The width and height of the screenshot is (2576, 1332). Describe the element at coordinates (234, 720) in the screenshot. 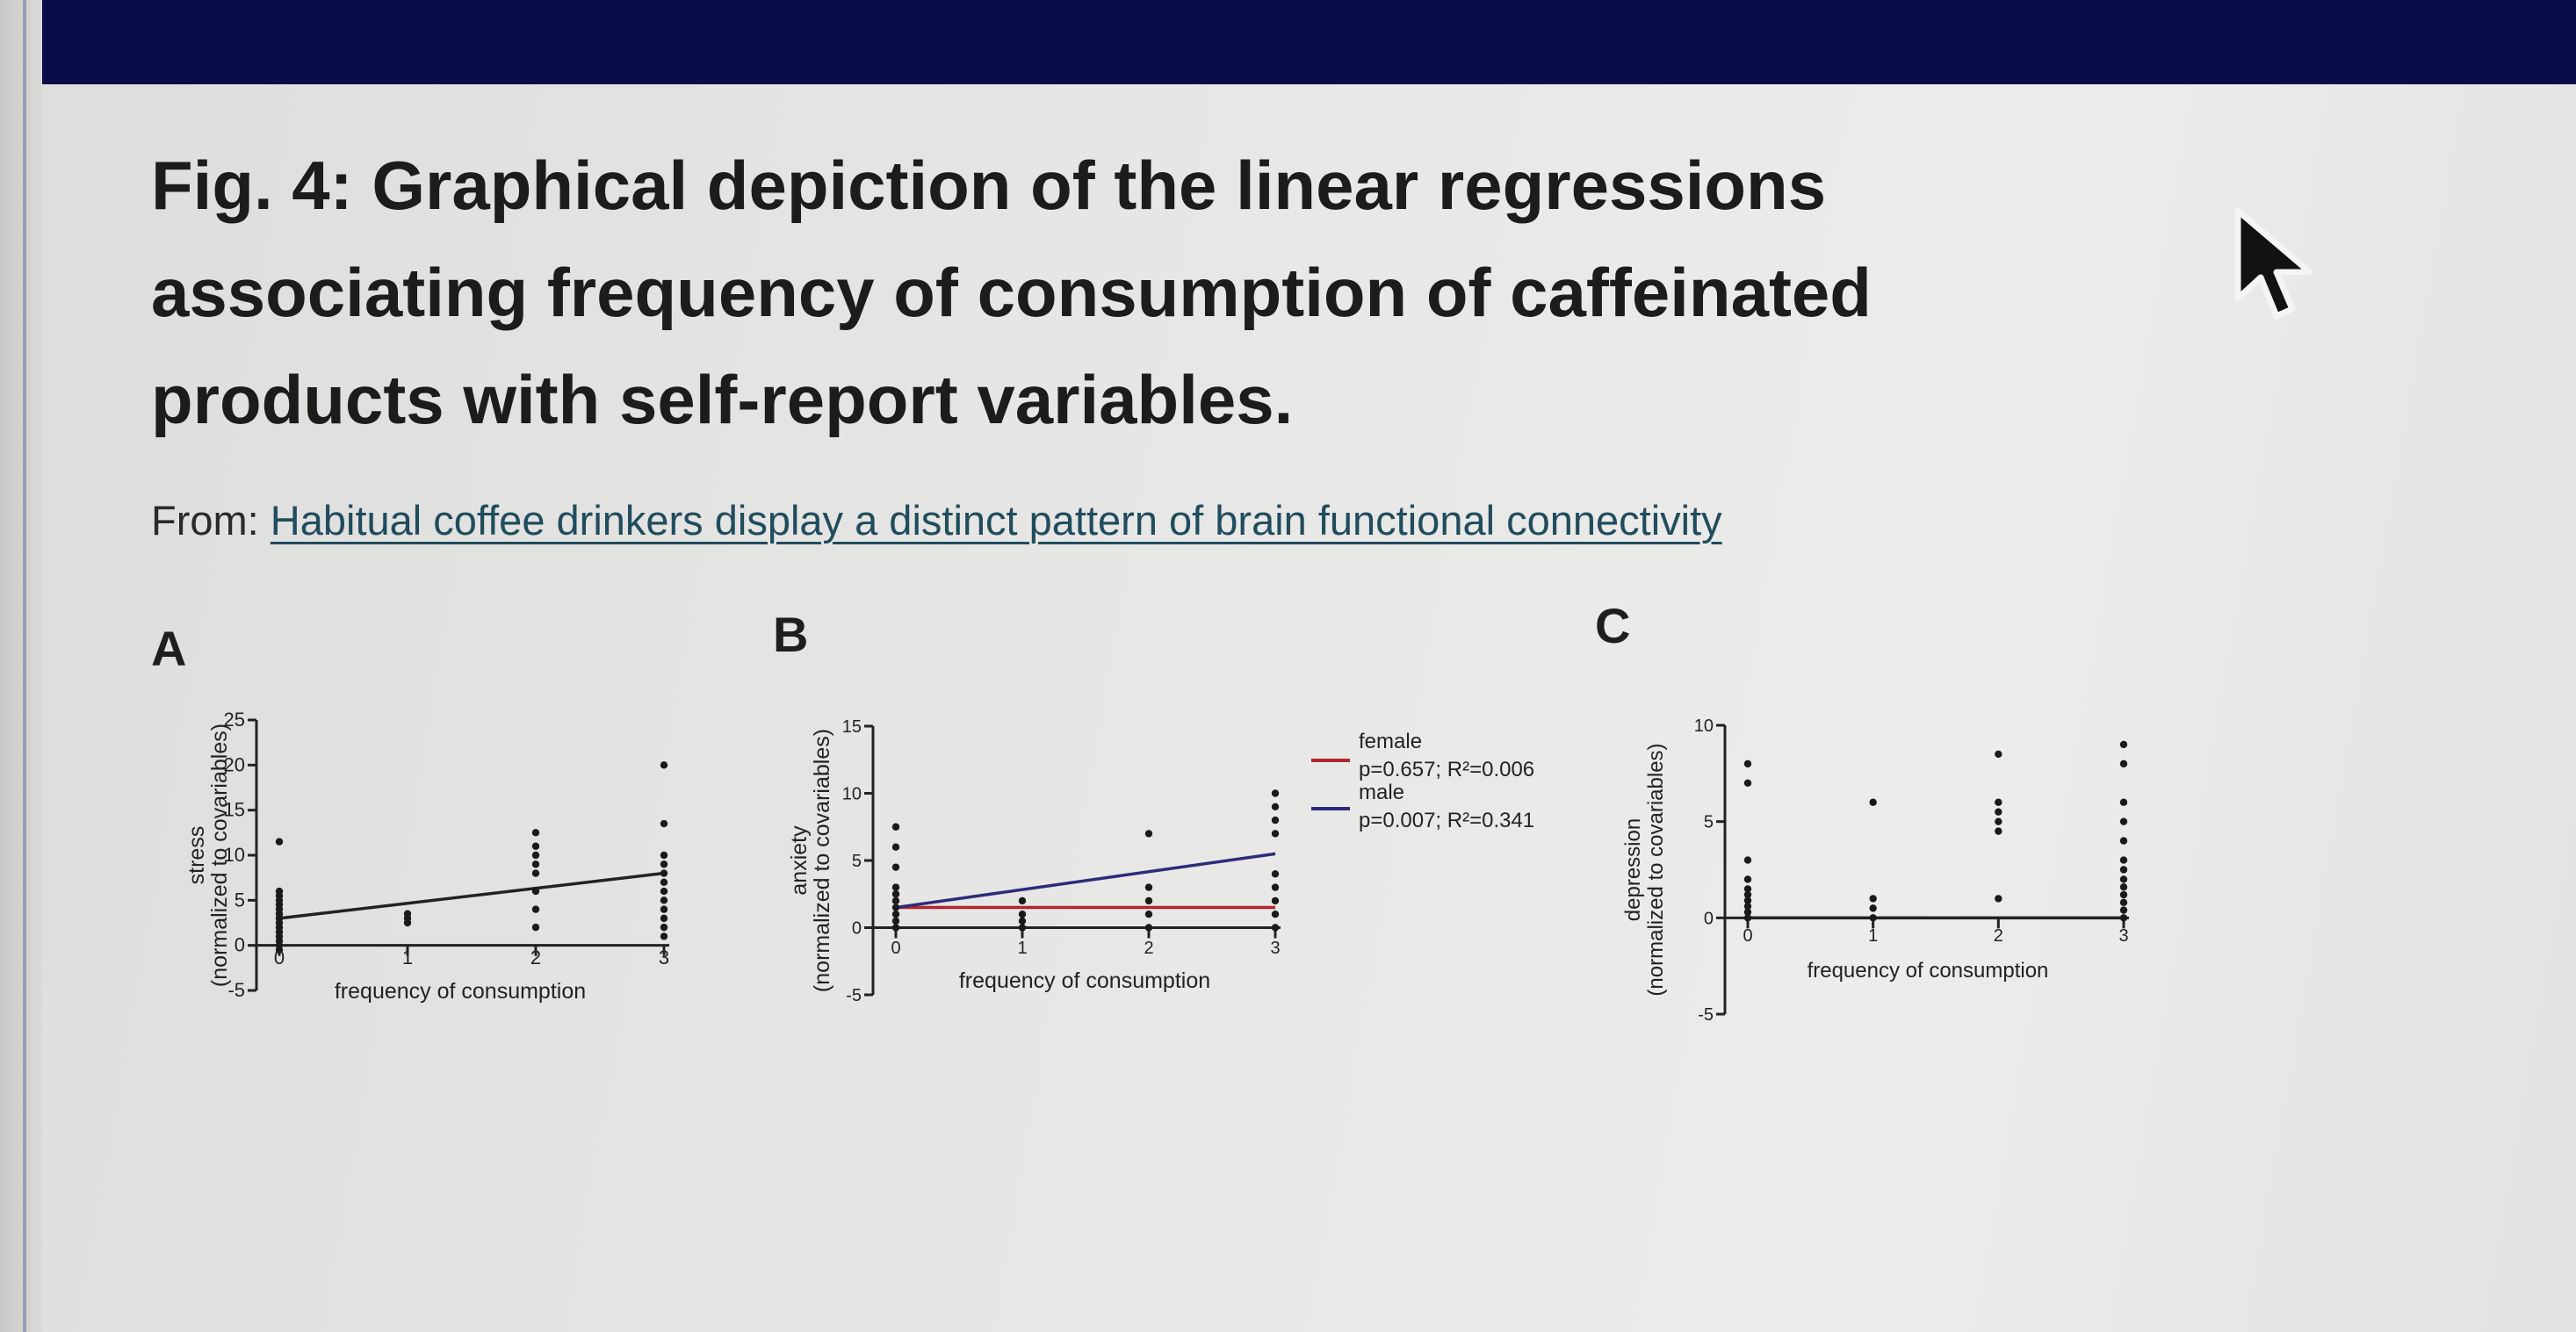

I see `y-tick-label: 25` at that location.